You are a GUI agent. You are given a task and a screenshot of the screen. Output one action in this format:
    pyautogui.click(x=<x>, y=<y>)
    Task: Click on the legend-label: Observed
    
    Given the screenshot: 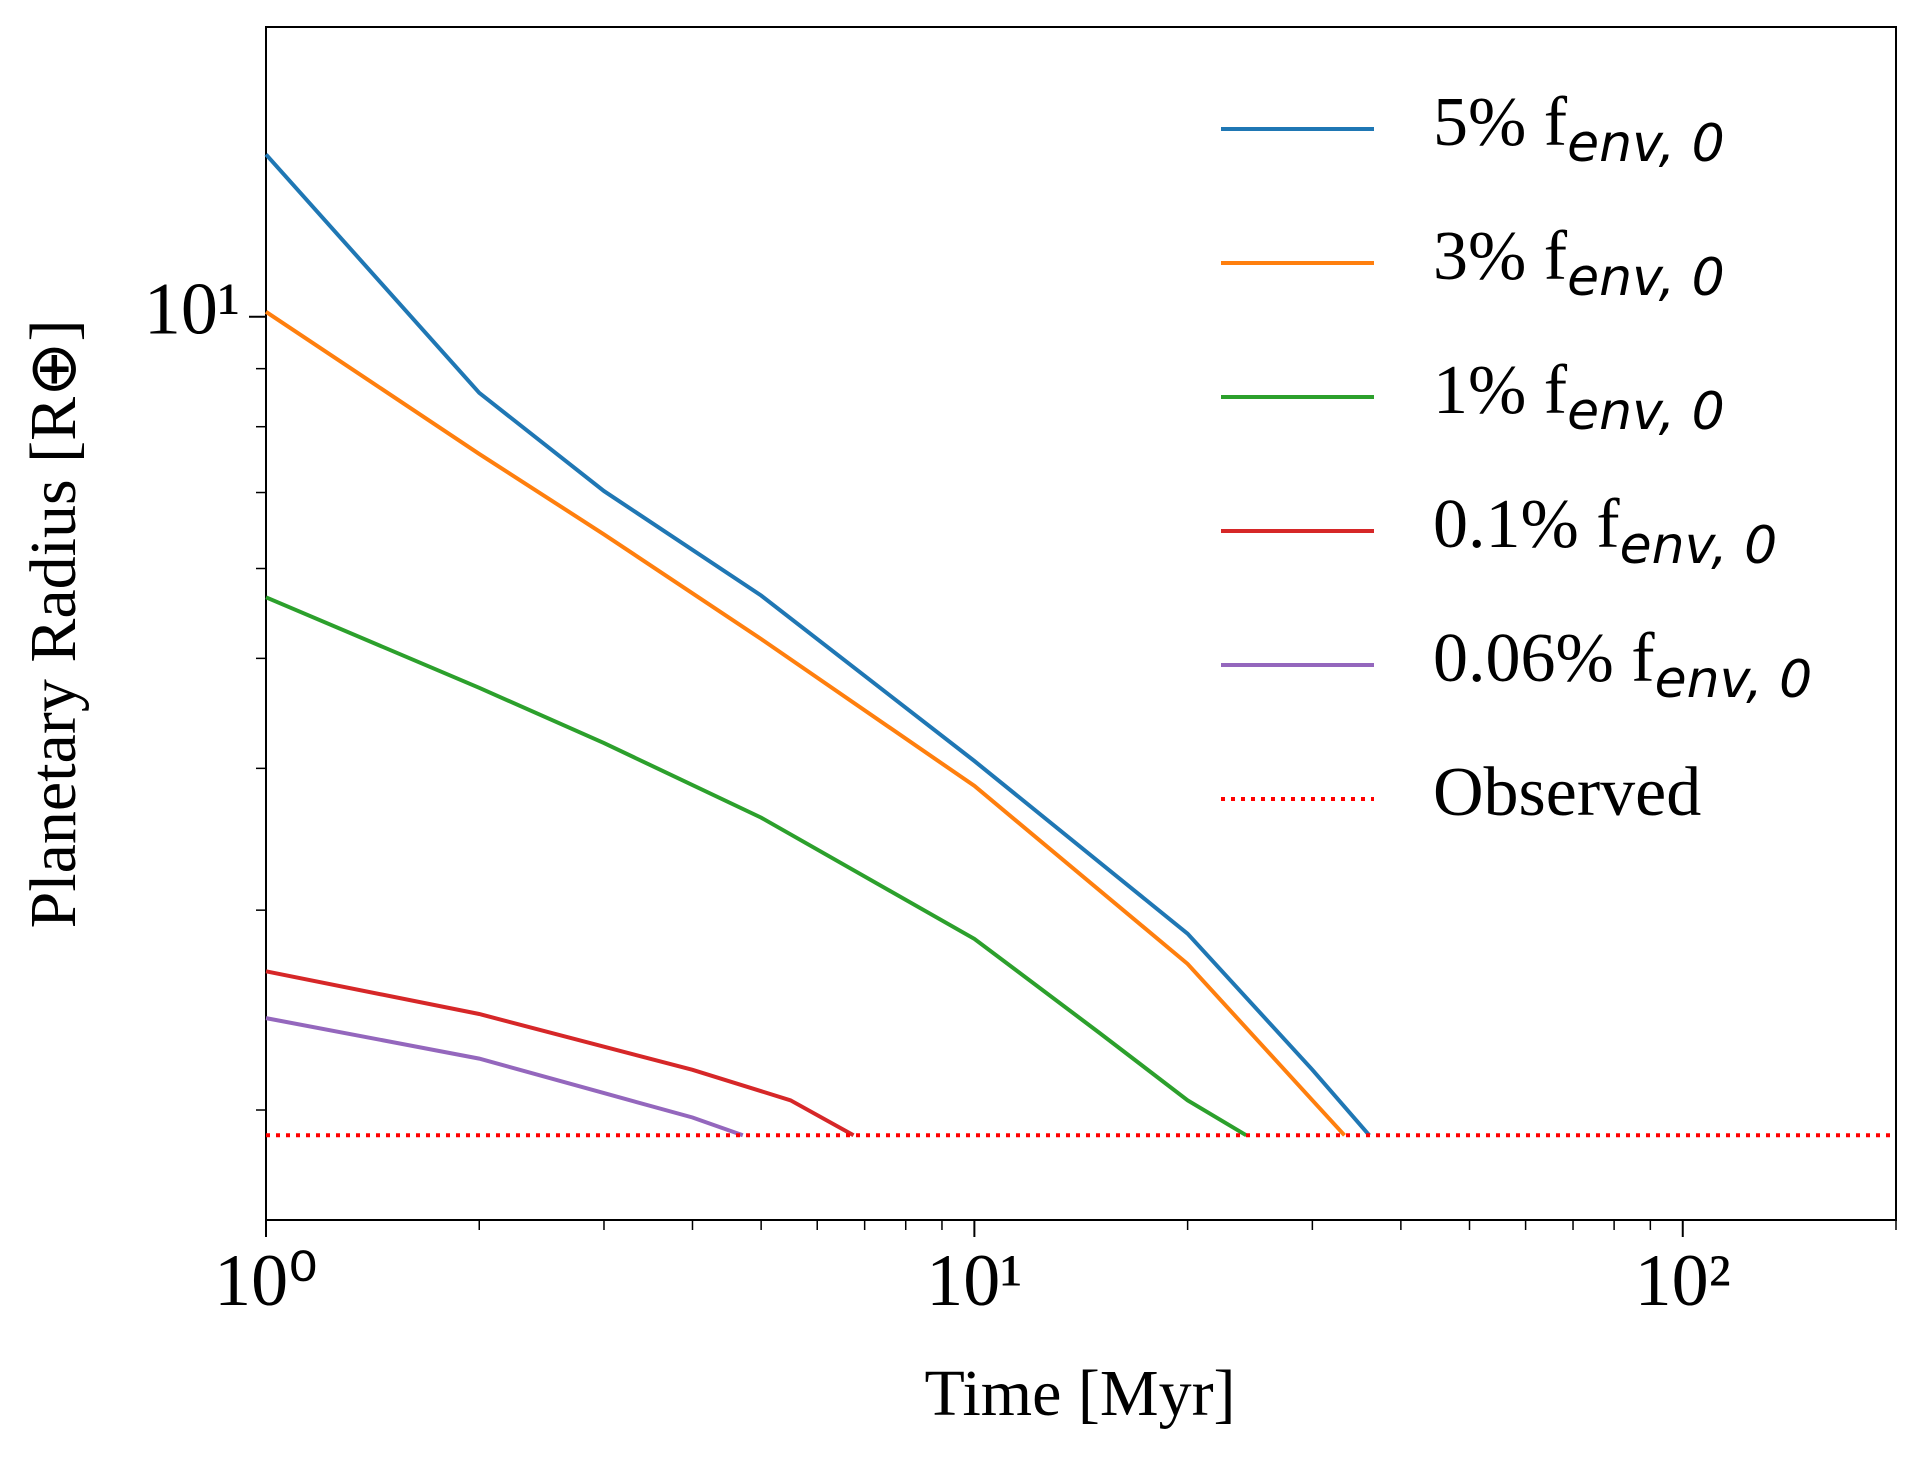 What is the action you would take?
    pyautogui.click(x=1567, y=792)
    